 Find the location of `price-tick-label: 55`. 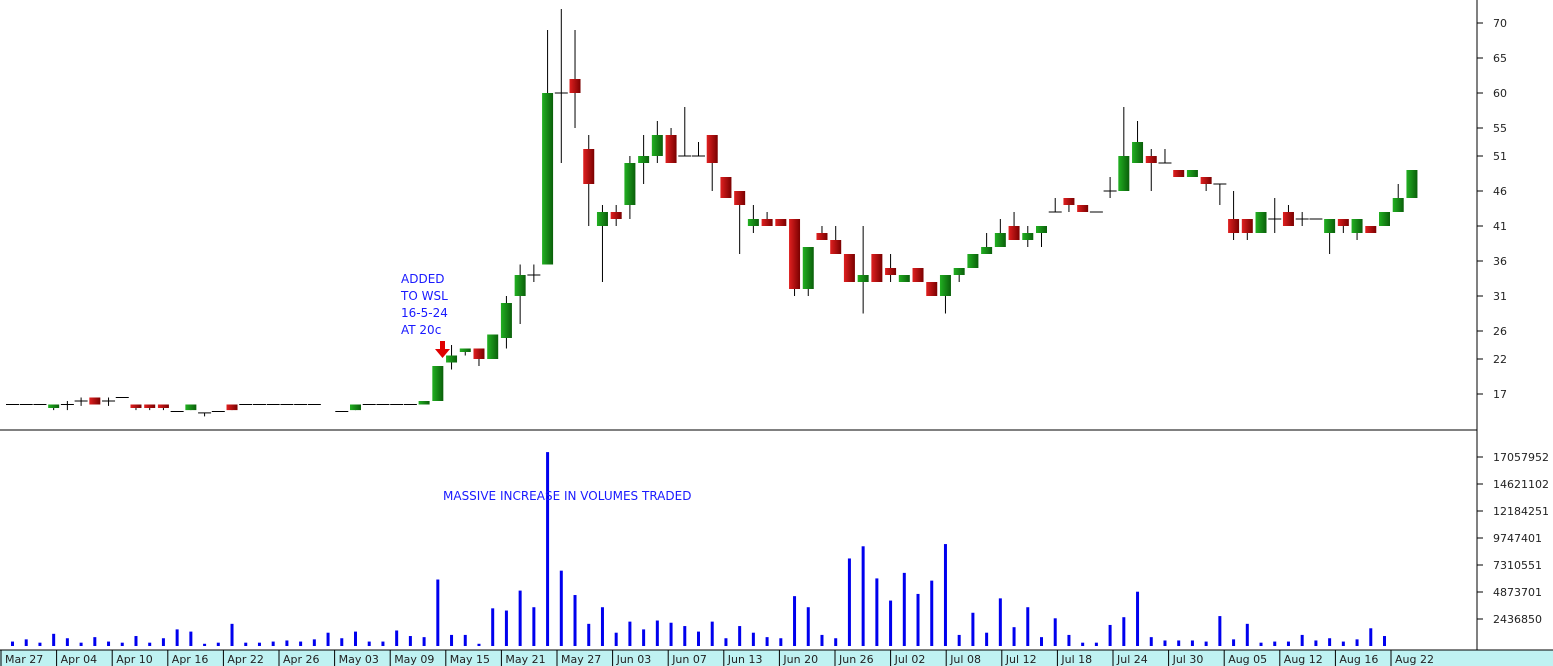

price-tick-label: 55 is located at coordinates (1500, 128).